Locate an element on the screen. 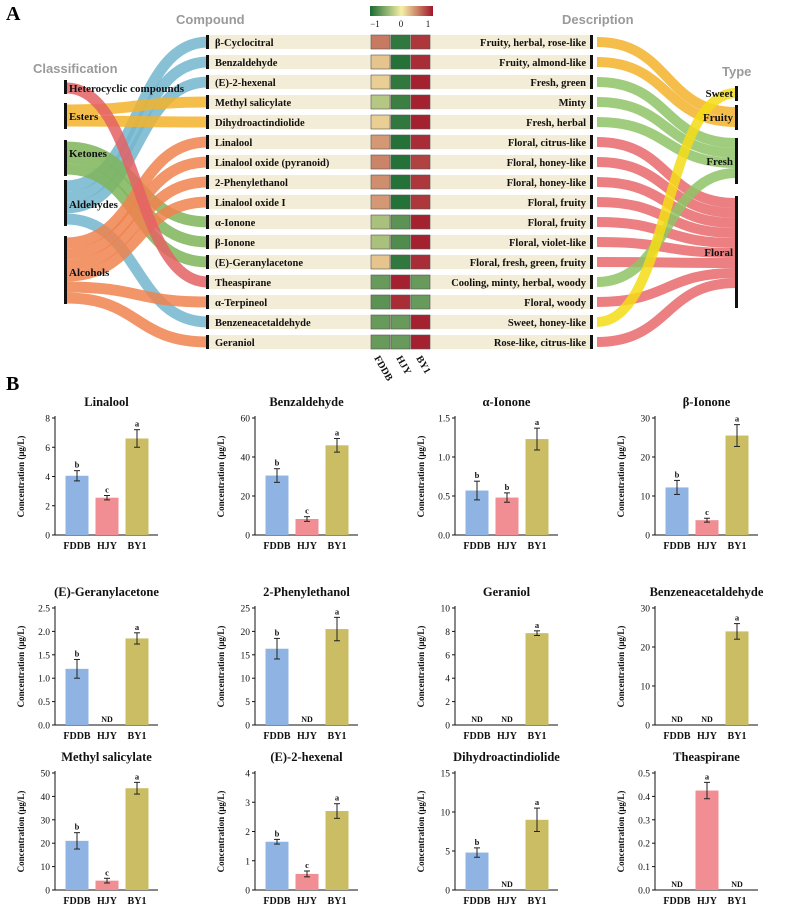 This screenshot has width=787, height=910. flow-esters-methyl-salicylate is located at coordinates (137, 106).